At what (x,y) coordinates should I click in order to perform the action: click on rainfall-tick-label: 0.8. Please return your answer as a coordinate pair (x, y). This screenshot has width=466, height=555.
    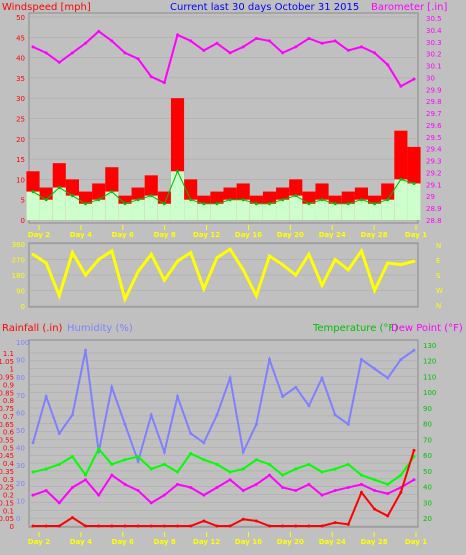
    Looking at the image, I should click on (8, 401).